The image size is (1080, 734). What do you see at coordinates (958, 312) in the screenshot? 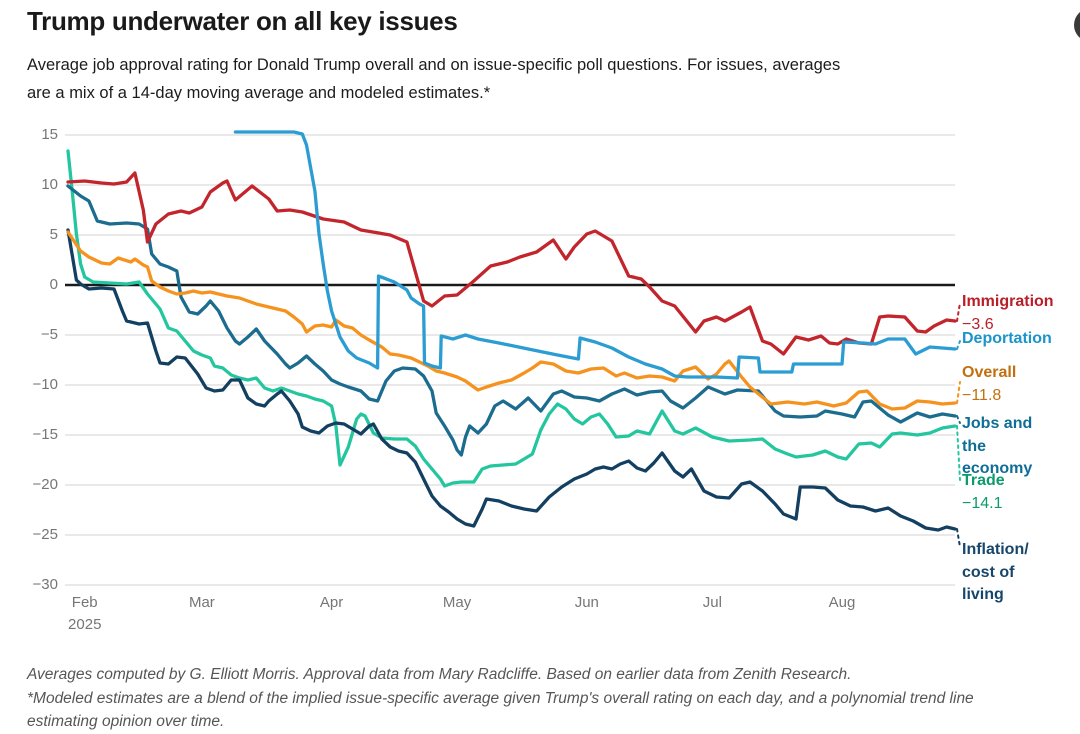
I see `leader-line-immigration` at bounding box center [958, 312].